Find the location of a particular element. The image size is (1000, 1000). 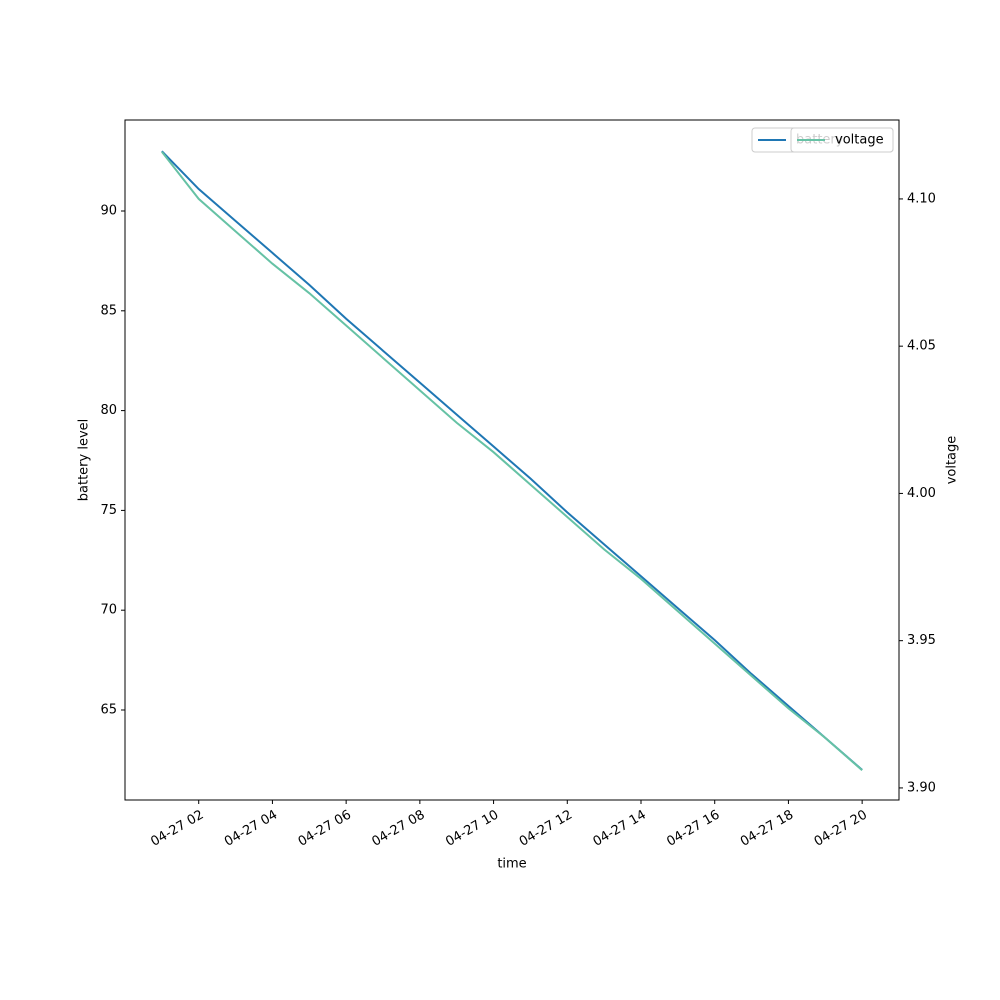

y-tick-label: 90 is located at coordinates (108, 211).